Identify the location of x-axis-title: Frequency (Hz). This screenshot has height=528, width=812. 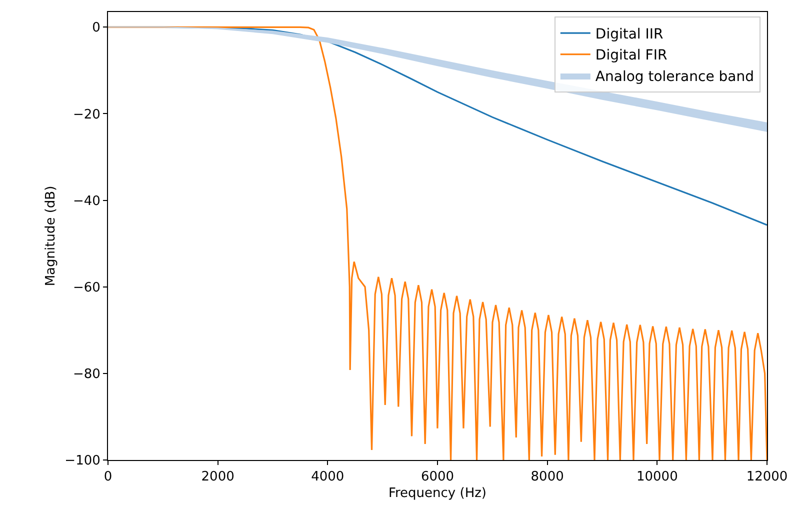
(437, 494).